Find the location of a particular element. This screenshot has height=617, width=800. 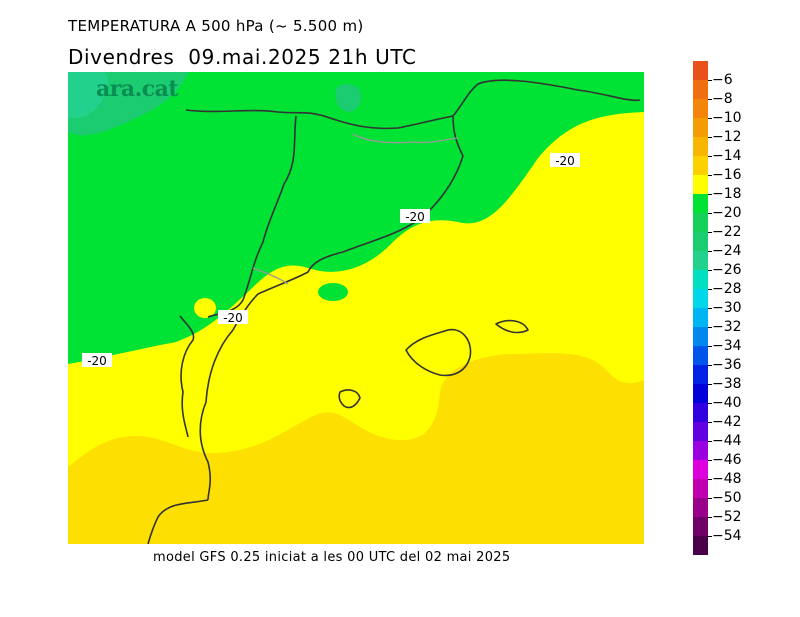

color-scale-label: −42 is located at coordinates (727, 422).